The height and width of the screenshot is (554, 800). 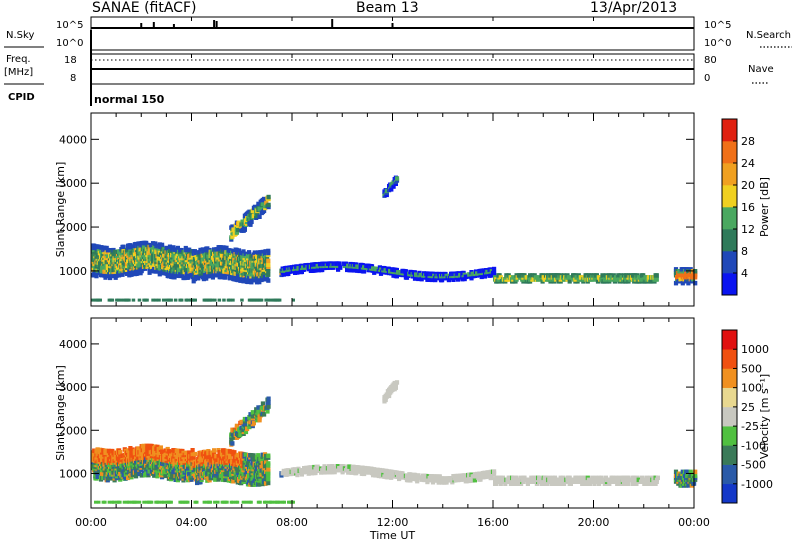 I want to click on nsearch-label: N.Search, so click(x=769, y=35).